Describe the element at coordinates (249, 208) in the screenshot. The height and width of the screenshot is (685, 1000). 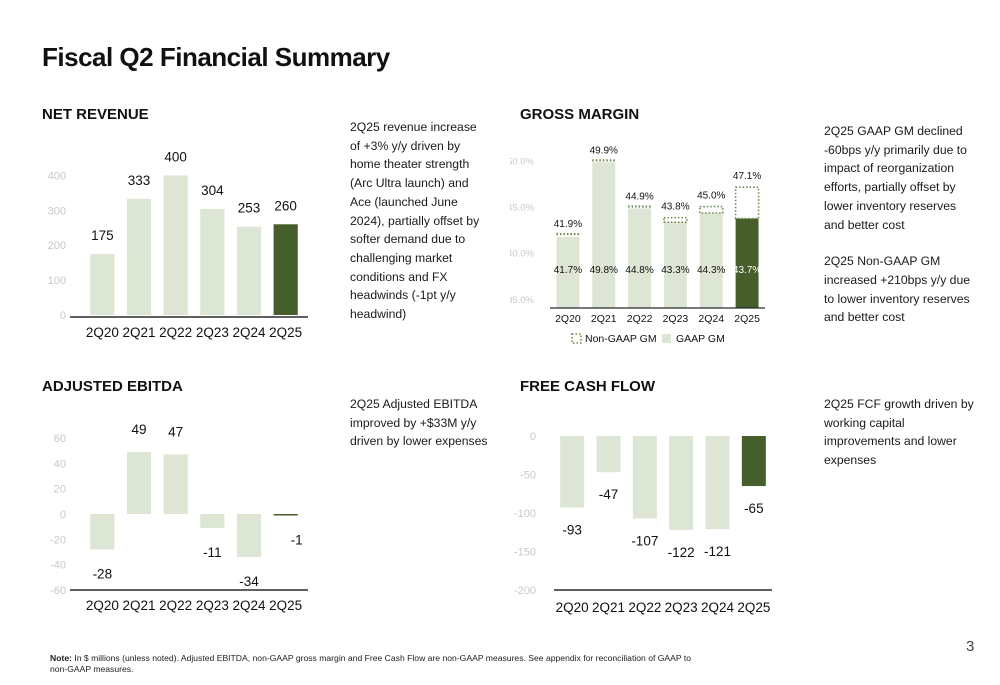
I see `data-label-2Q24: 253` at that location.